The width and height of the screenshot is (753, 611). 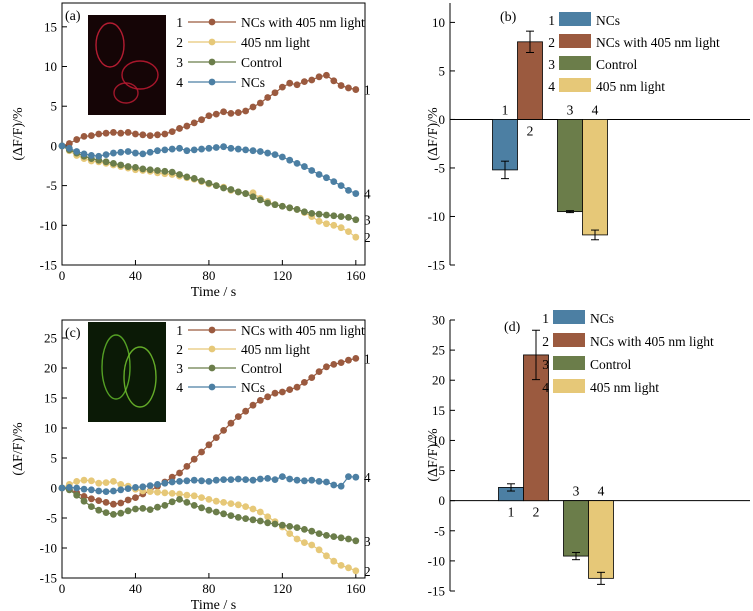 I want to click on series-end-label: 3, so click(x=367, y=541).